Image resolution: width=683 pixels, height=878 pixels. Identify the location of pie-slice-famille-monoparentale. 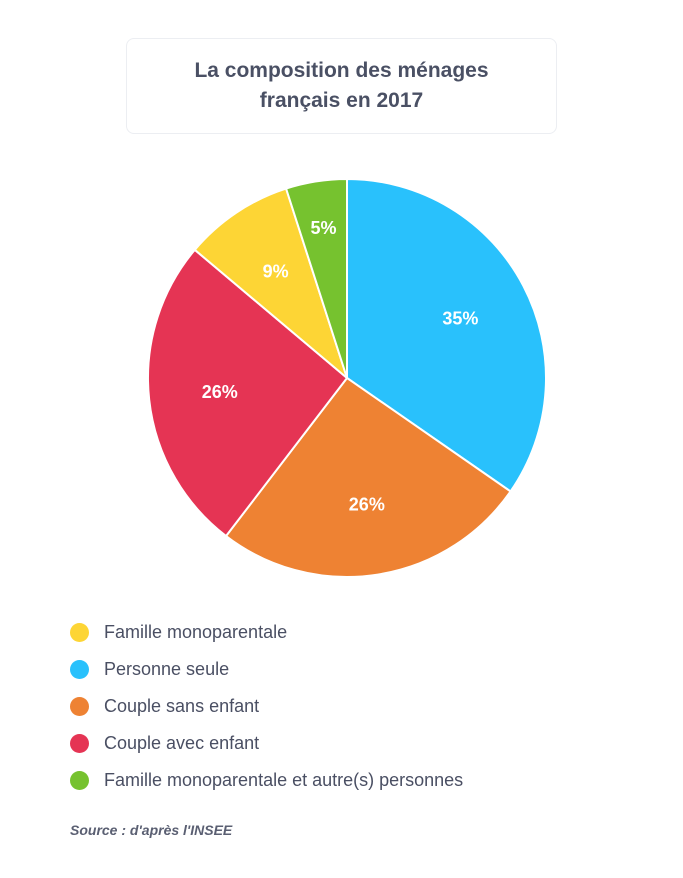
(270, 283).